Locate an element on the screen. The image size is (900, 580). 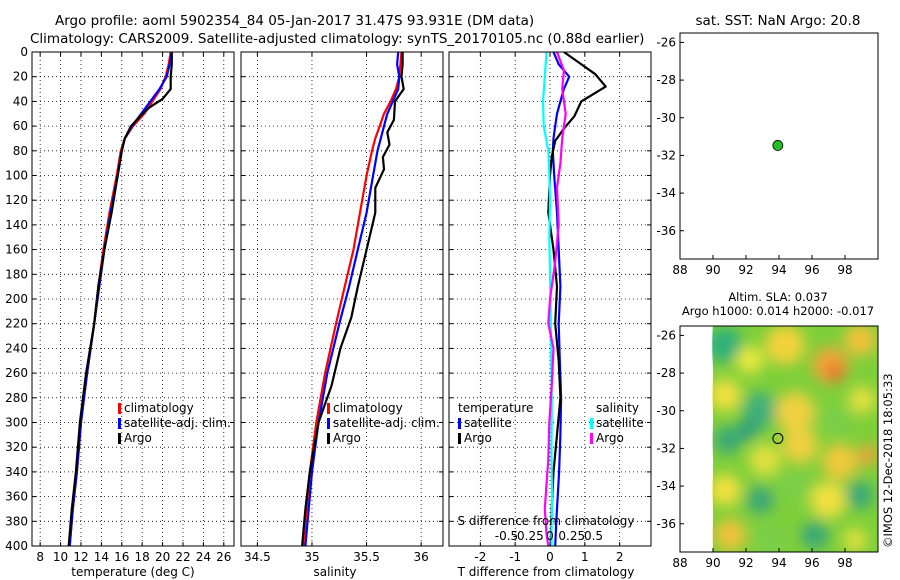
y-tick-label: 280 is located at coordinates (16, 398).